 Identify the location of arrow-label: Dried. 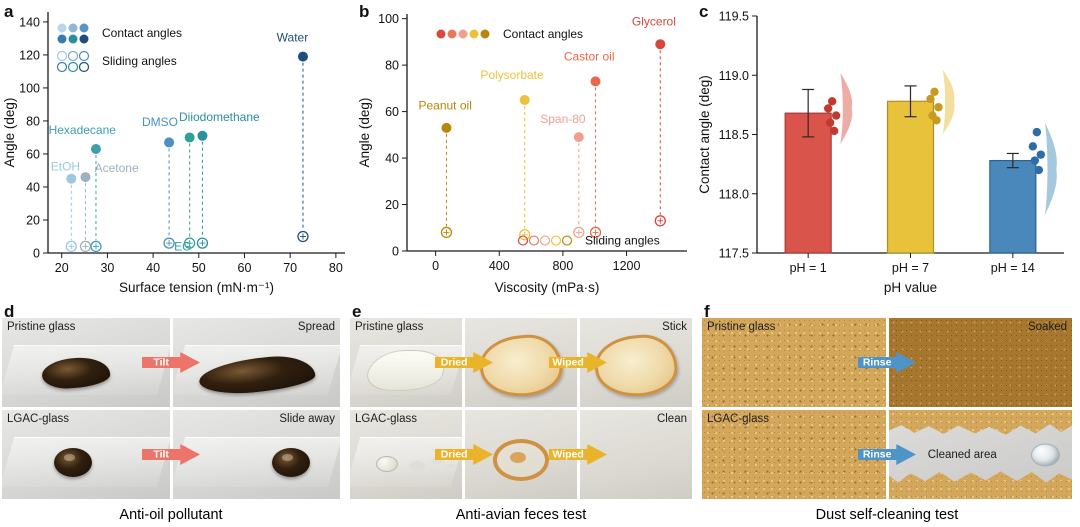
(454, 454).